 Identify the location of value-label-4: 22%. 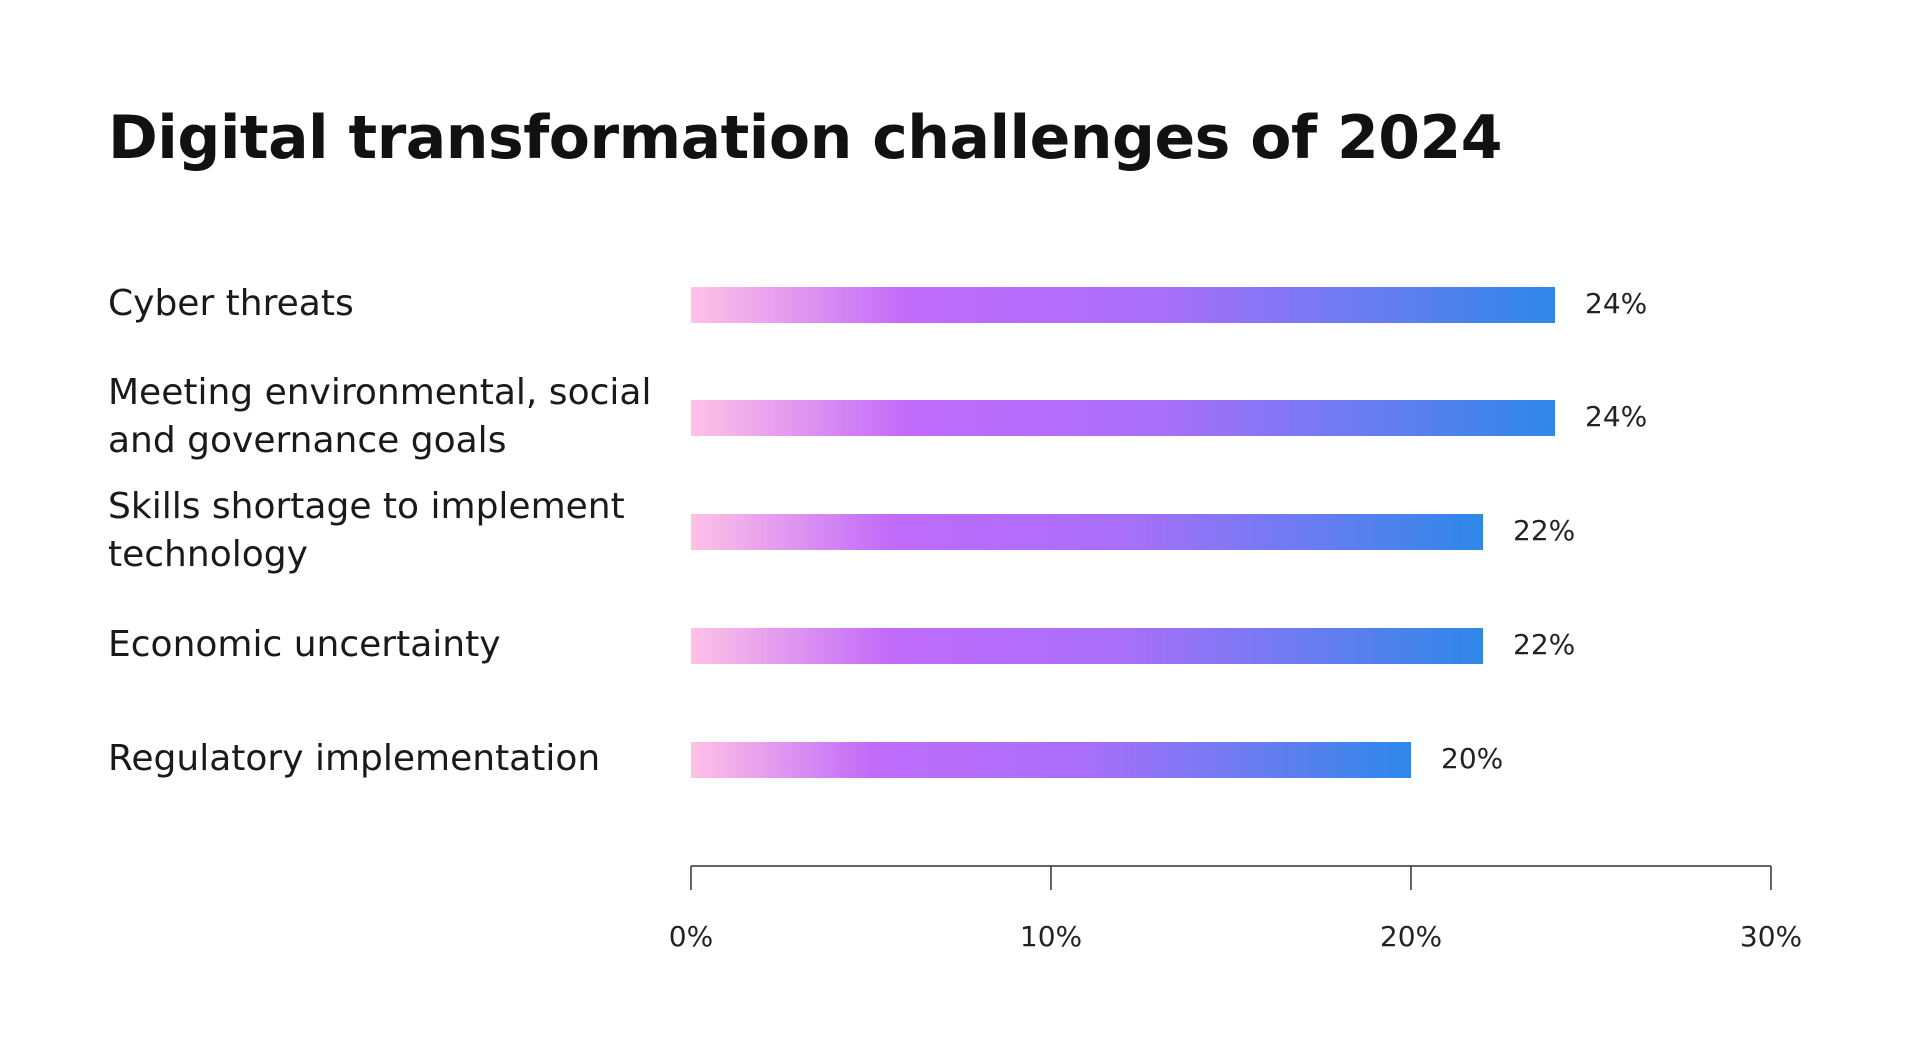
(1544, 644).